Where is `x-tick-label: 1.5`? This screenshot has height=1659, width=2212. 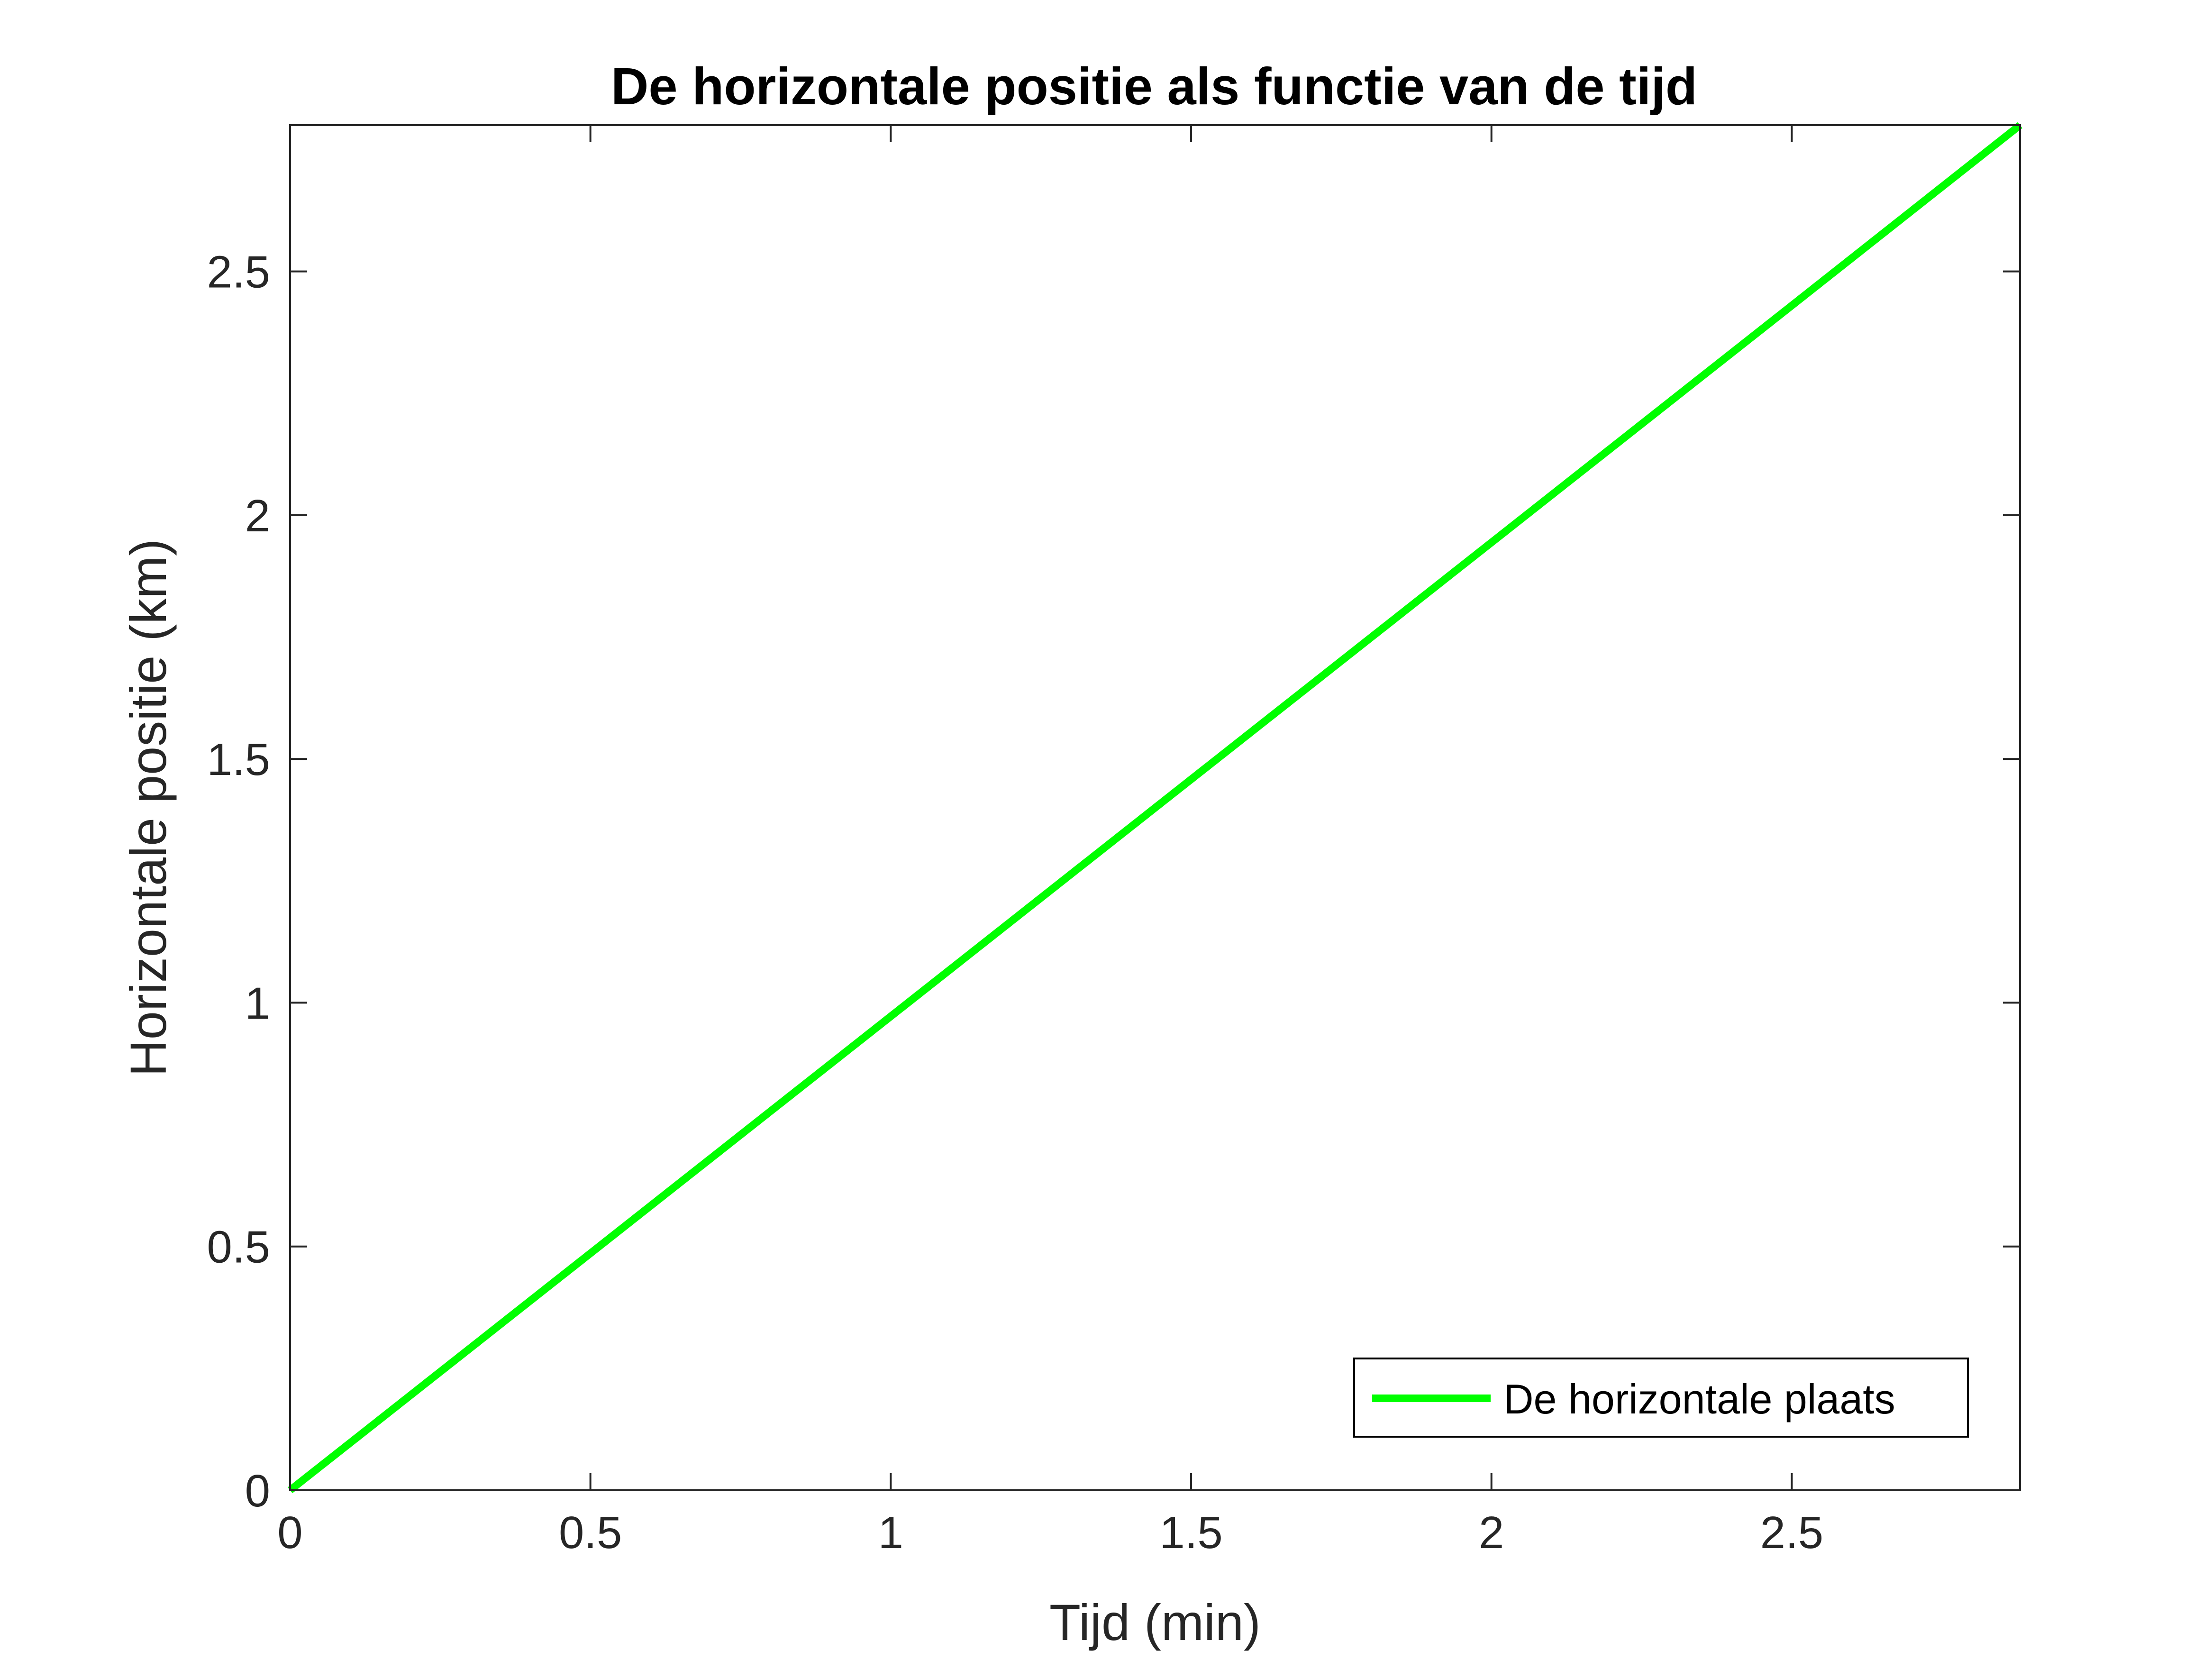 x-tick-label: 1.5 is located at coordinates (1190, 1532).